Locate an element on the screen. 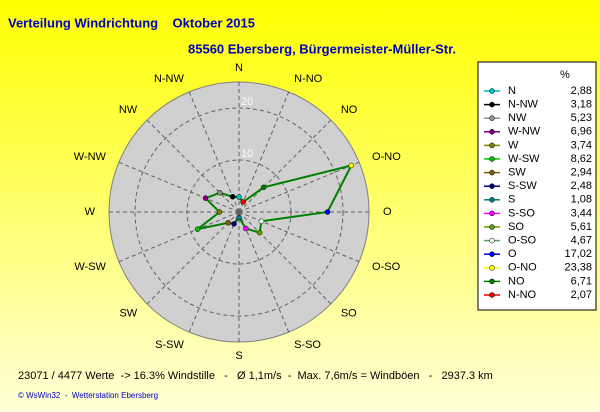 Image resolution: width=600 pixels, height=412 pixels. legend-label: O-SO is located at coordinates (522, 241).